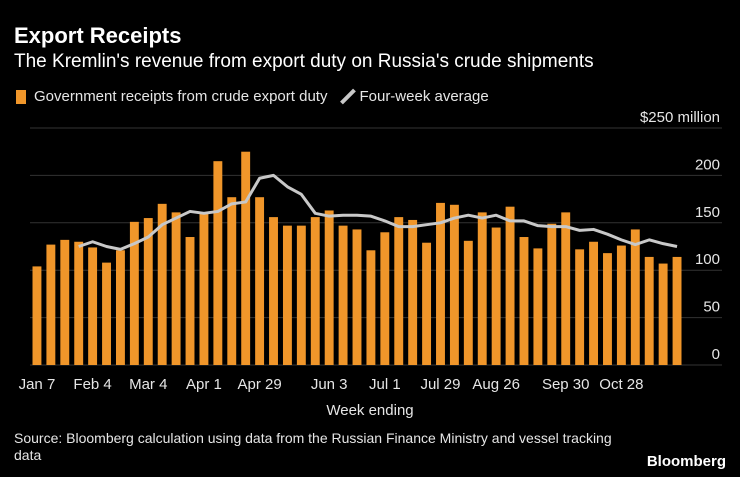 This screenshot has height=477, width=740. Describe the element at coordinates (496, 384) in the screenshot. I see `x-tick-label: Aug 26` at that location.